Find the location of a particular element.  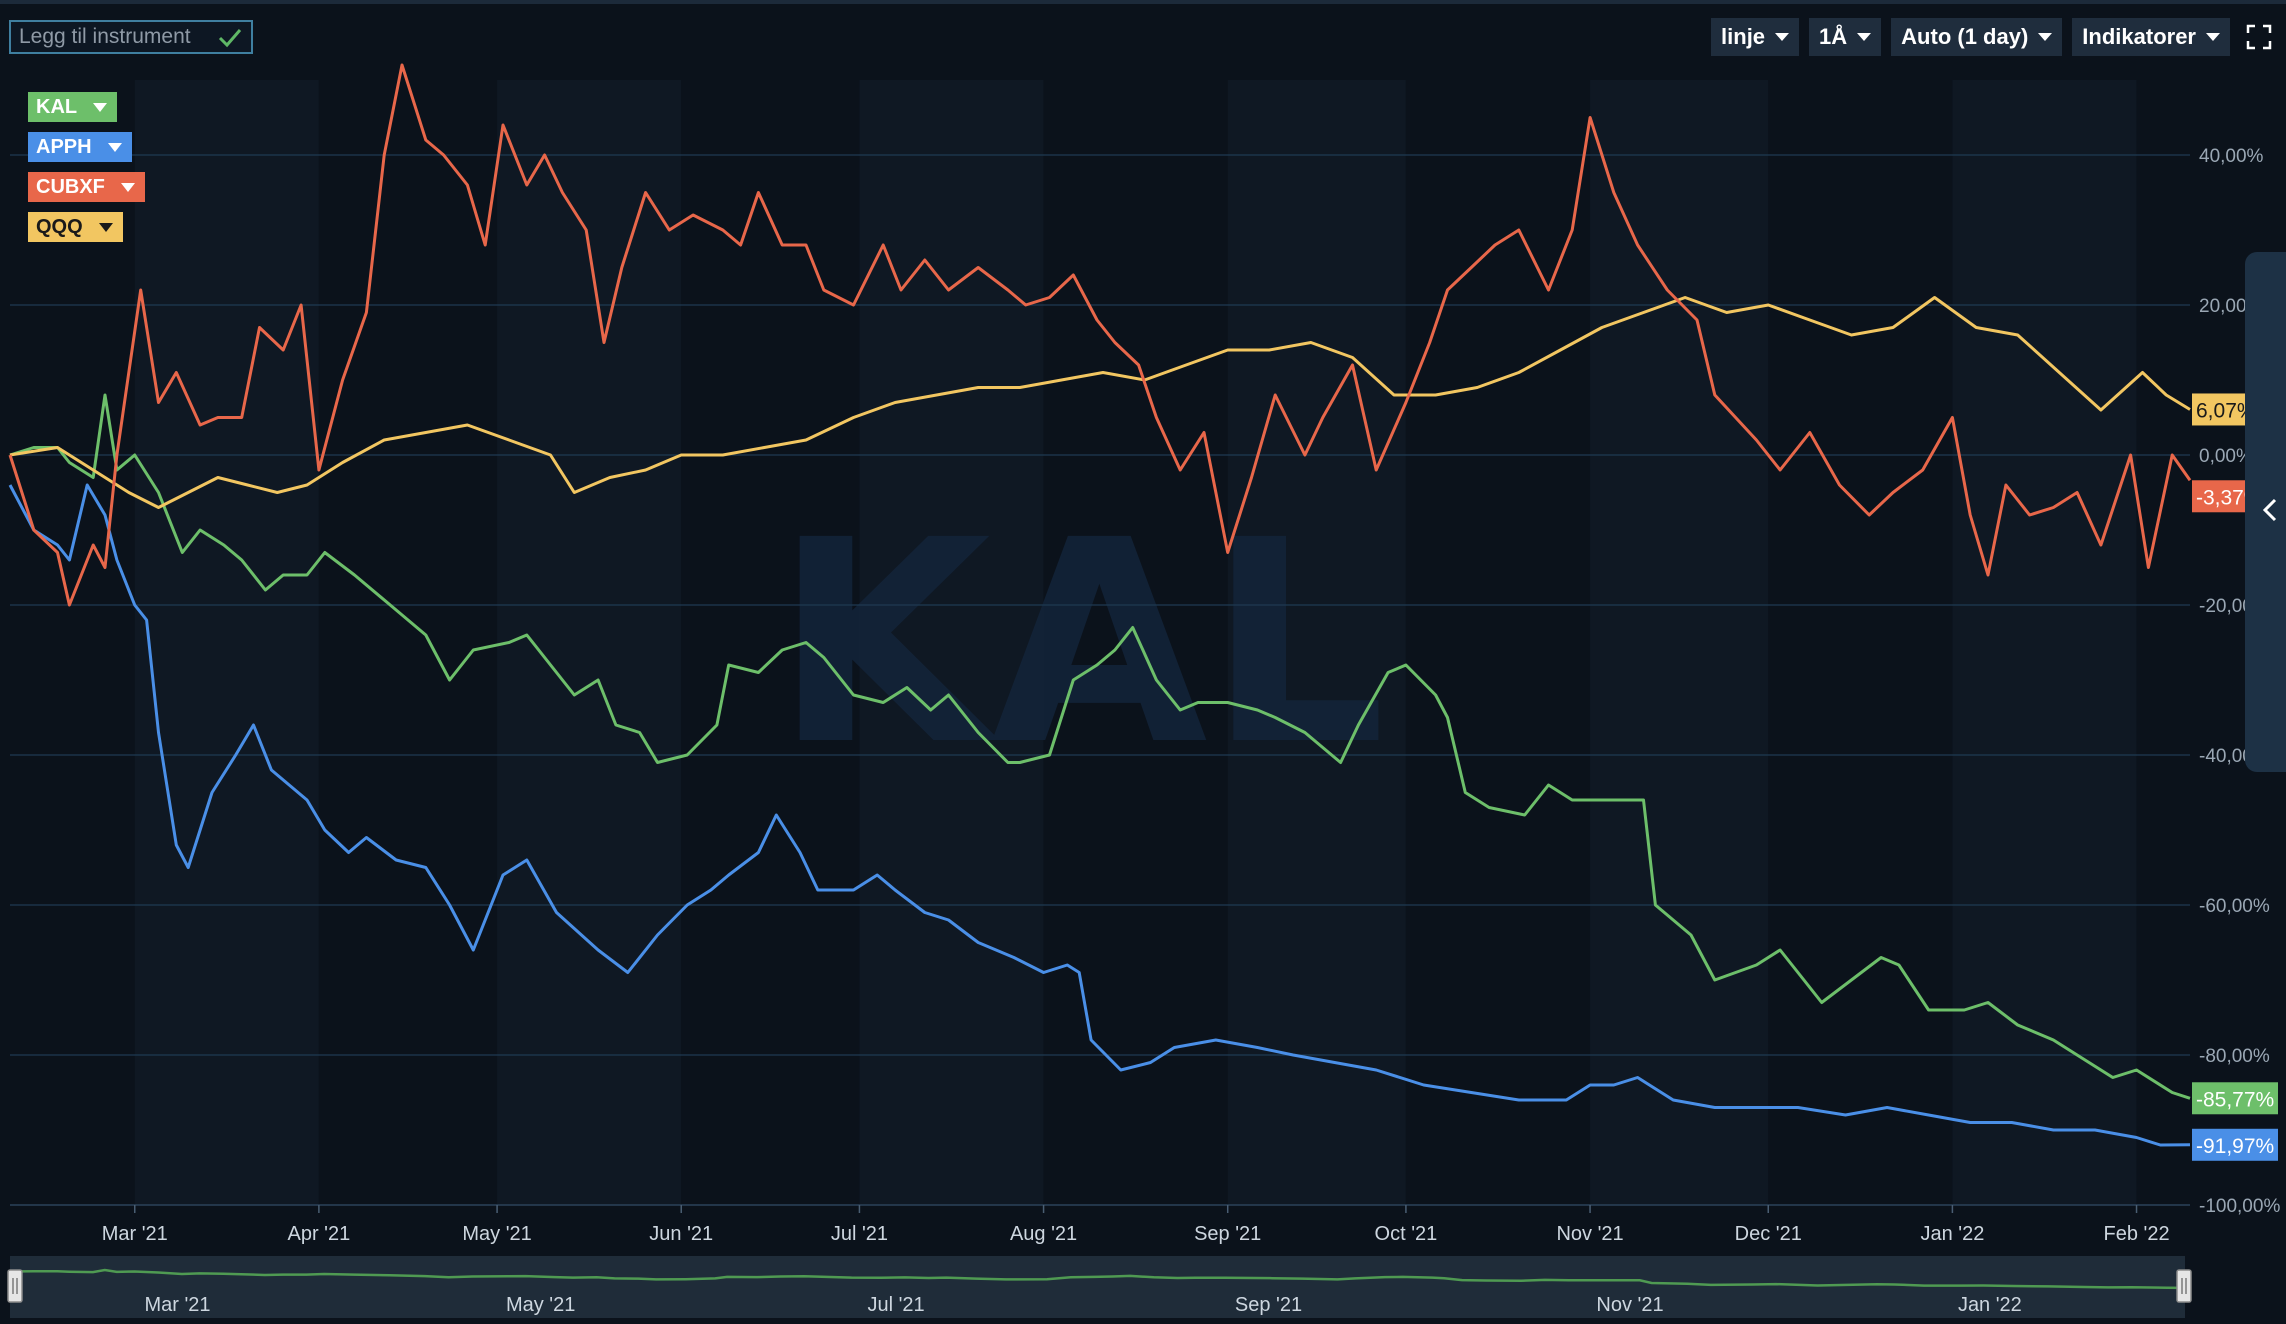

chart-type-dropdown: linje is located at coordinates (1755, 37).